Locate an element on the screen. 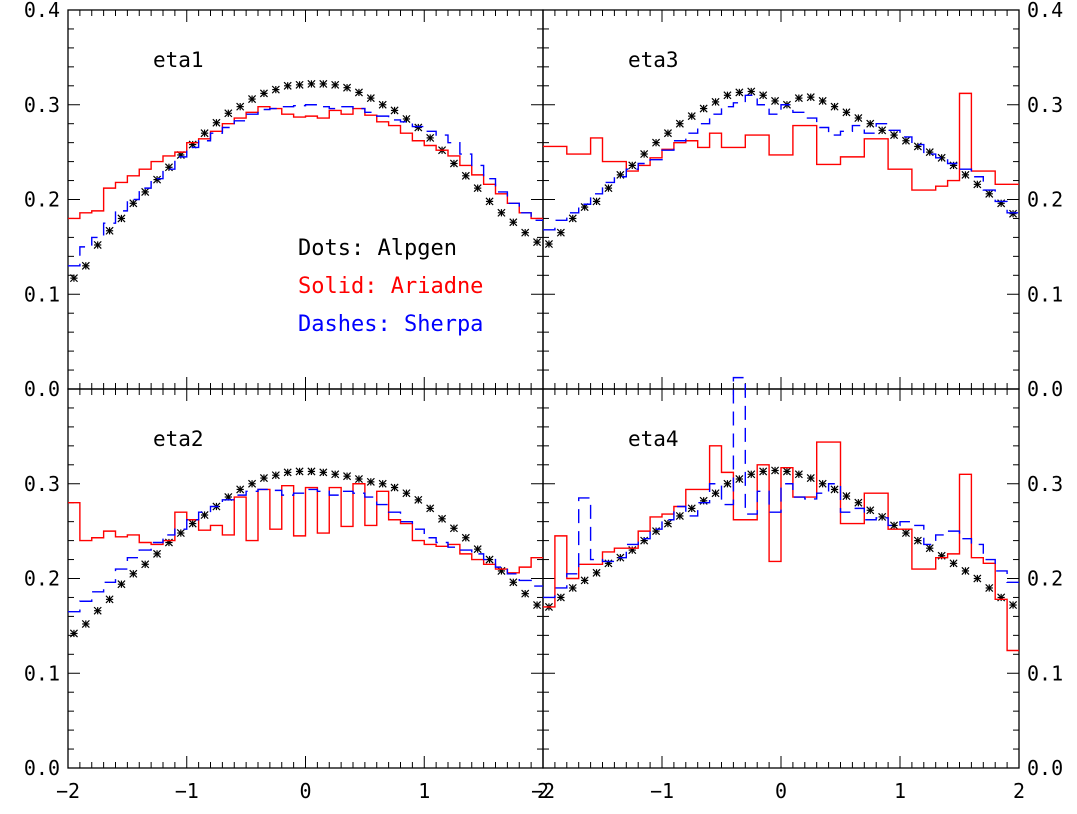 This screenshot has width=1077, height=814. x-tick-label: −2 is located at coordinates (68, 791).